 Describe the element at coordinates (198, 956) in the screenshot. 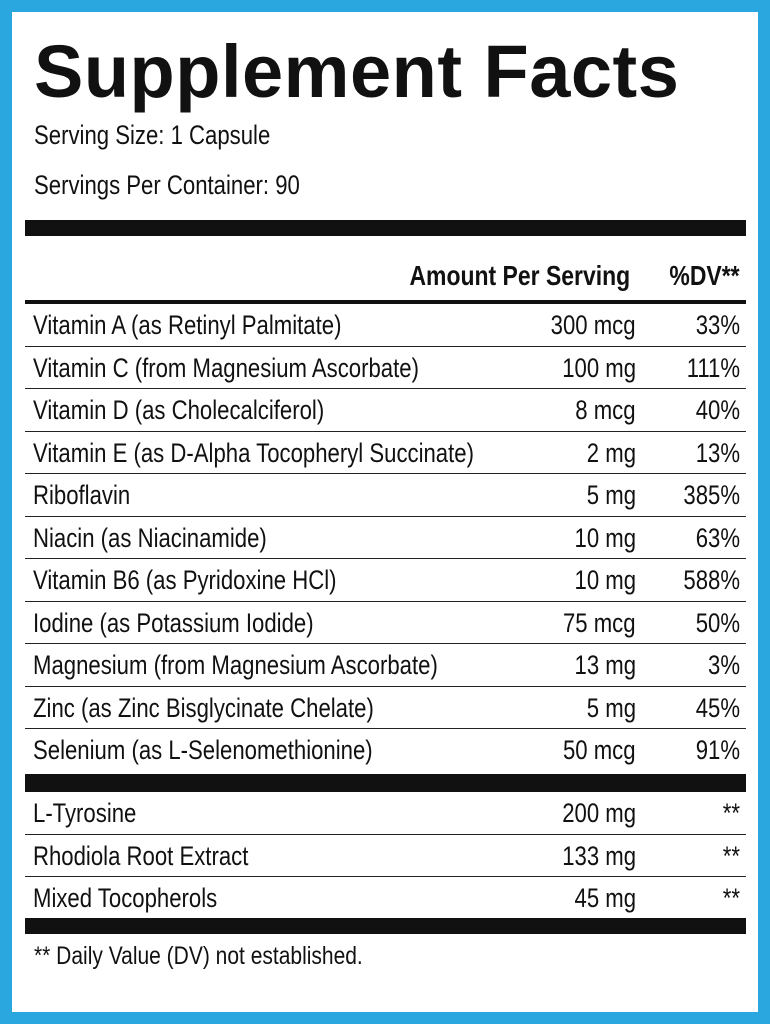

I see `footnote: ** Daily Value (DV) not established.` at that location.